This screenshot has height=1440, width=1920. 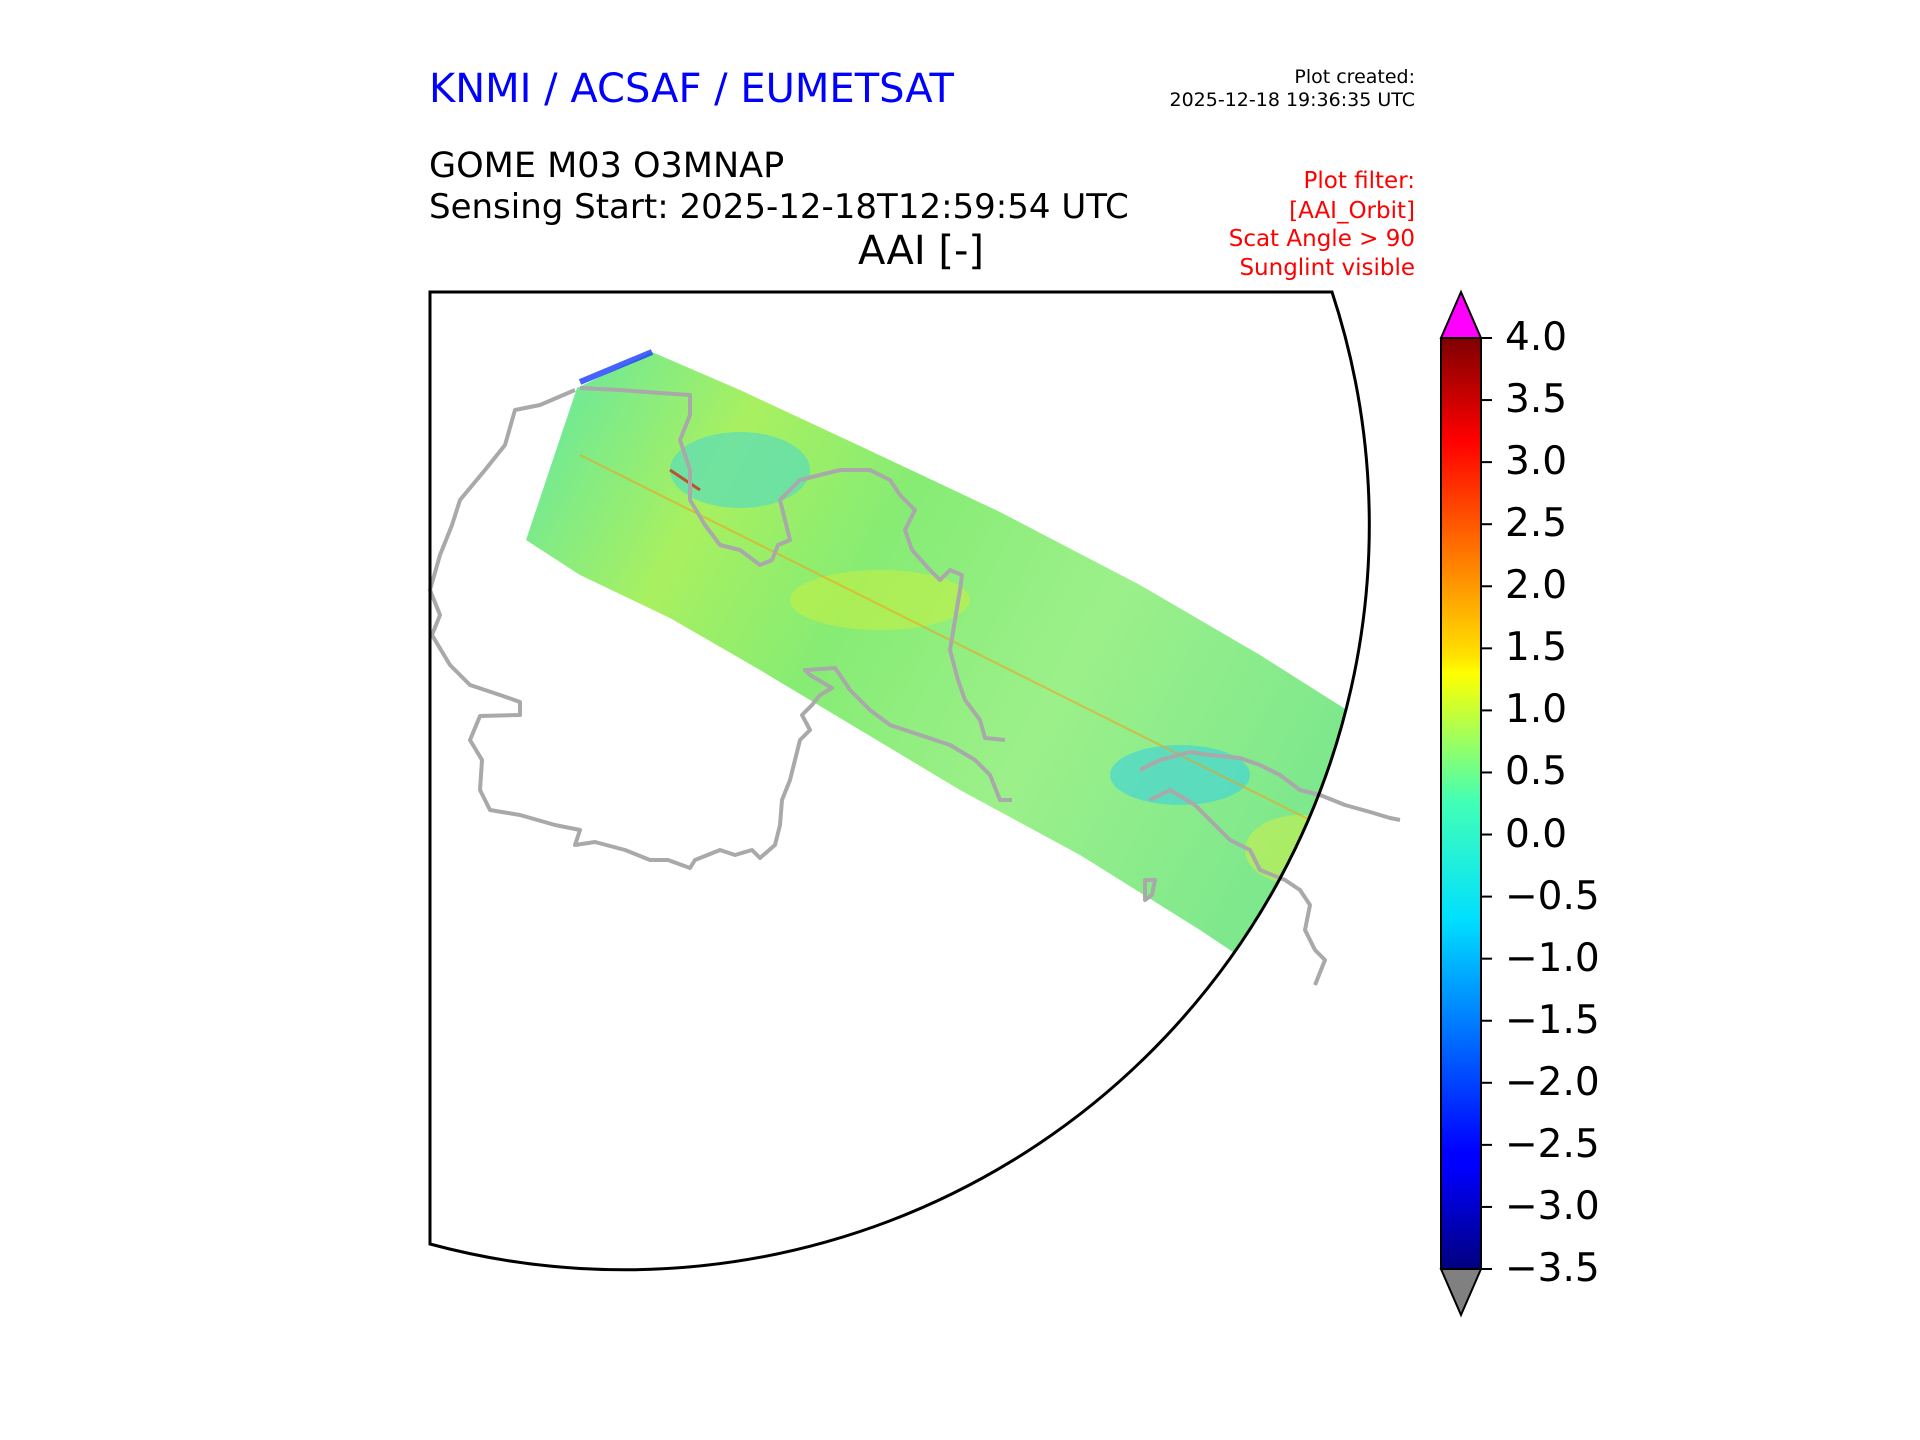 I want to click on colorbar-tick-label: 3.0, so click(x=1536, y=462).